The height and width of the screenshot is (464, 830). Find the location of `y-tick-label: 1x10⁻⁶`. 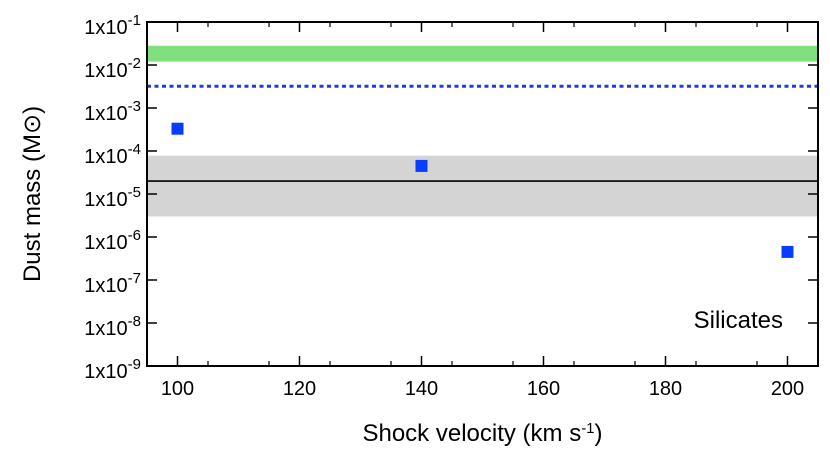

y-tick-label: 1x10⁻⁶ is located at coordinates (112, 240).